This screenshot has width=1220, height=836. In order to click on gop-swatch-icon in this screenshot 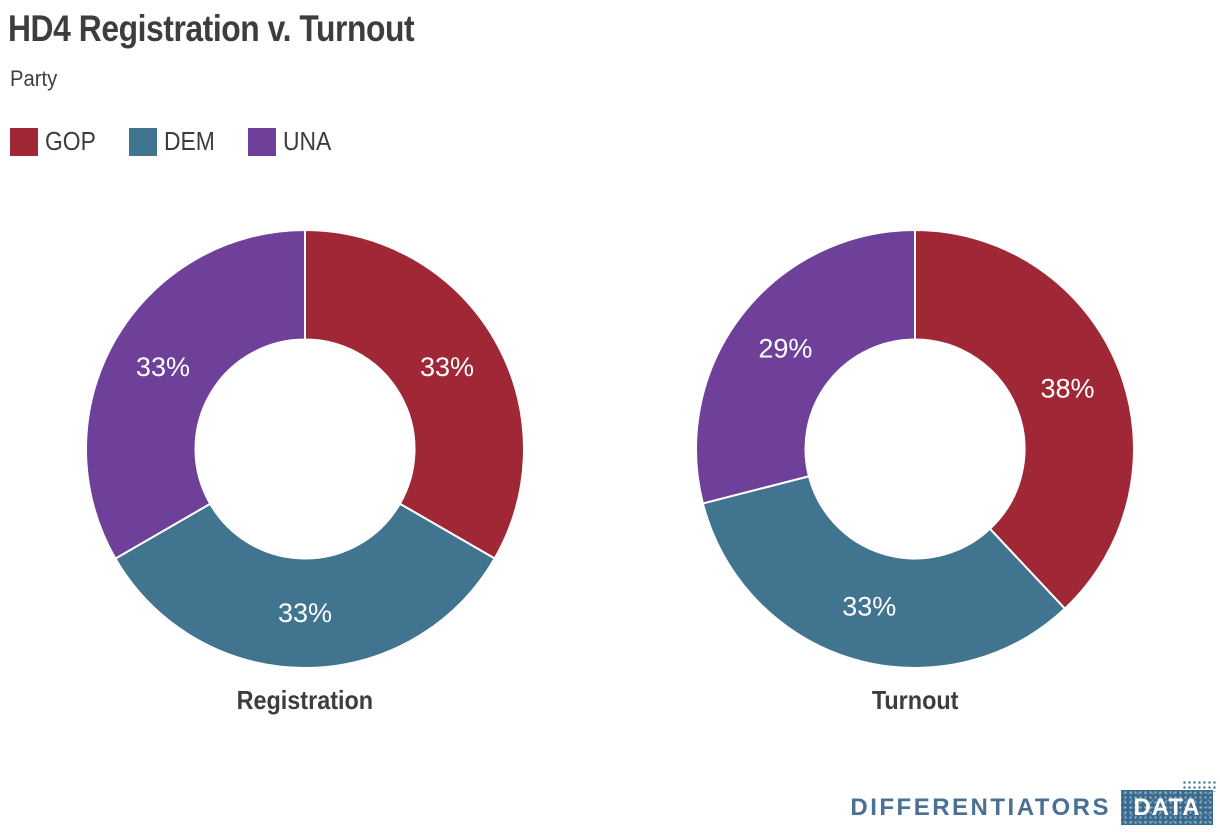, I will do `click(24, 141)`.